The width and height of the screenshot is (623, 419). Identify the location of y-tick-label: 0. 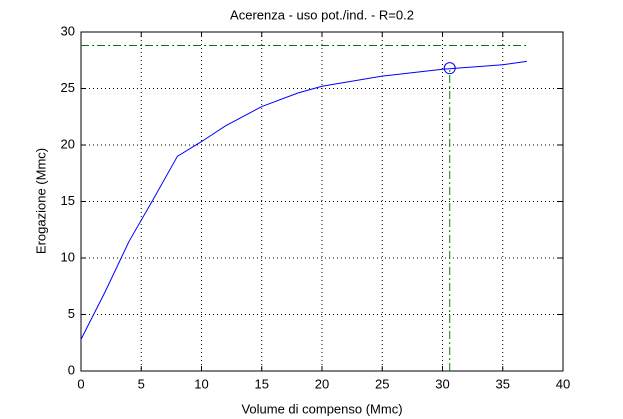
(71, 369).